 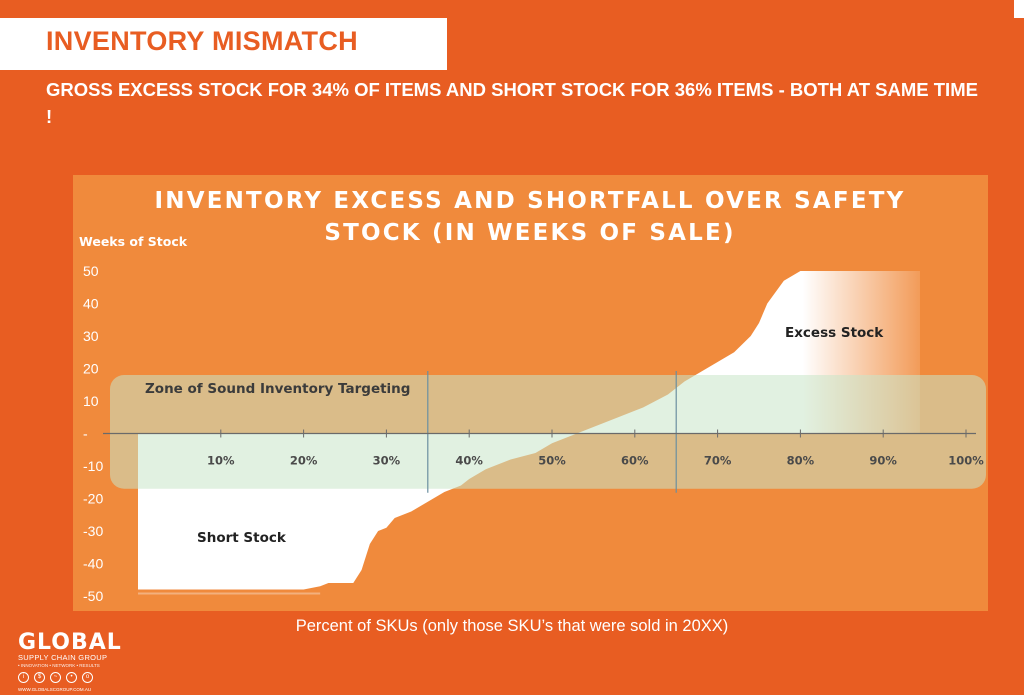 What do you see at coordinates (91, 271) in the screenshot?
I see `y-tick-label: 50` at bounding box center [91, 271].